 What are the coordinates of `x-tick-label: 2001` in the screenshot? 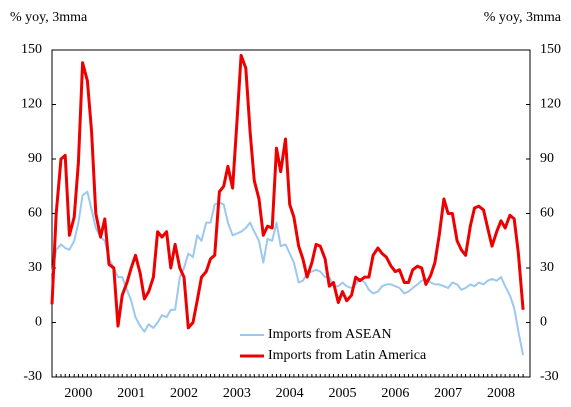 It's located at (131, 393).